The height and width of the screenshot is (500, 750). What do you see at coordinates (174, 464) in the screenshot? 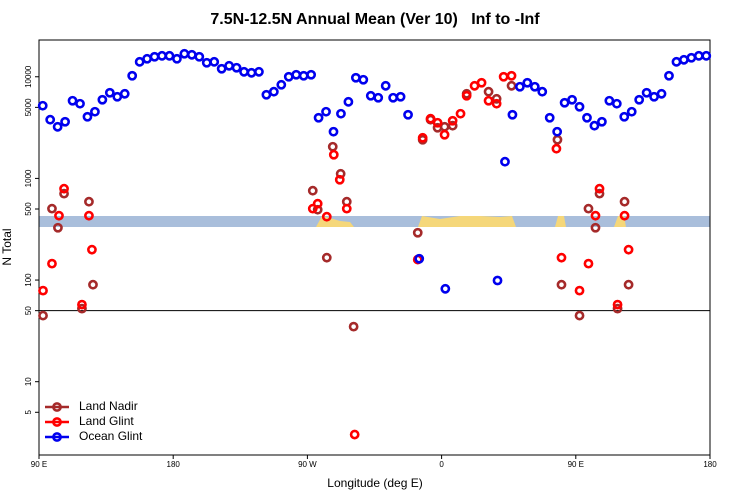
I see `x-tick-label: 180` at bounding box center [174, 464].